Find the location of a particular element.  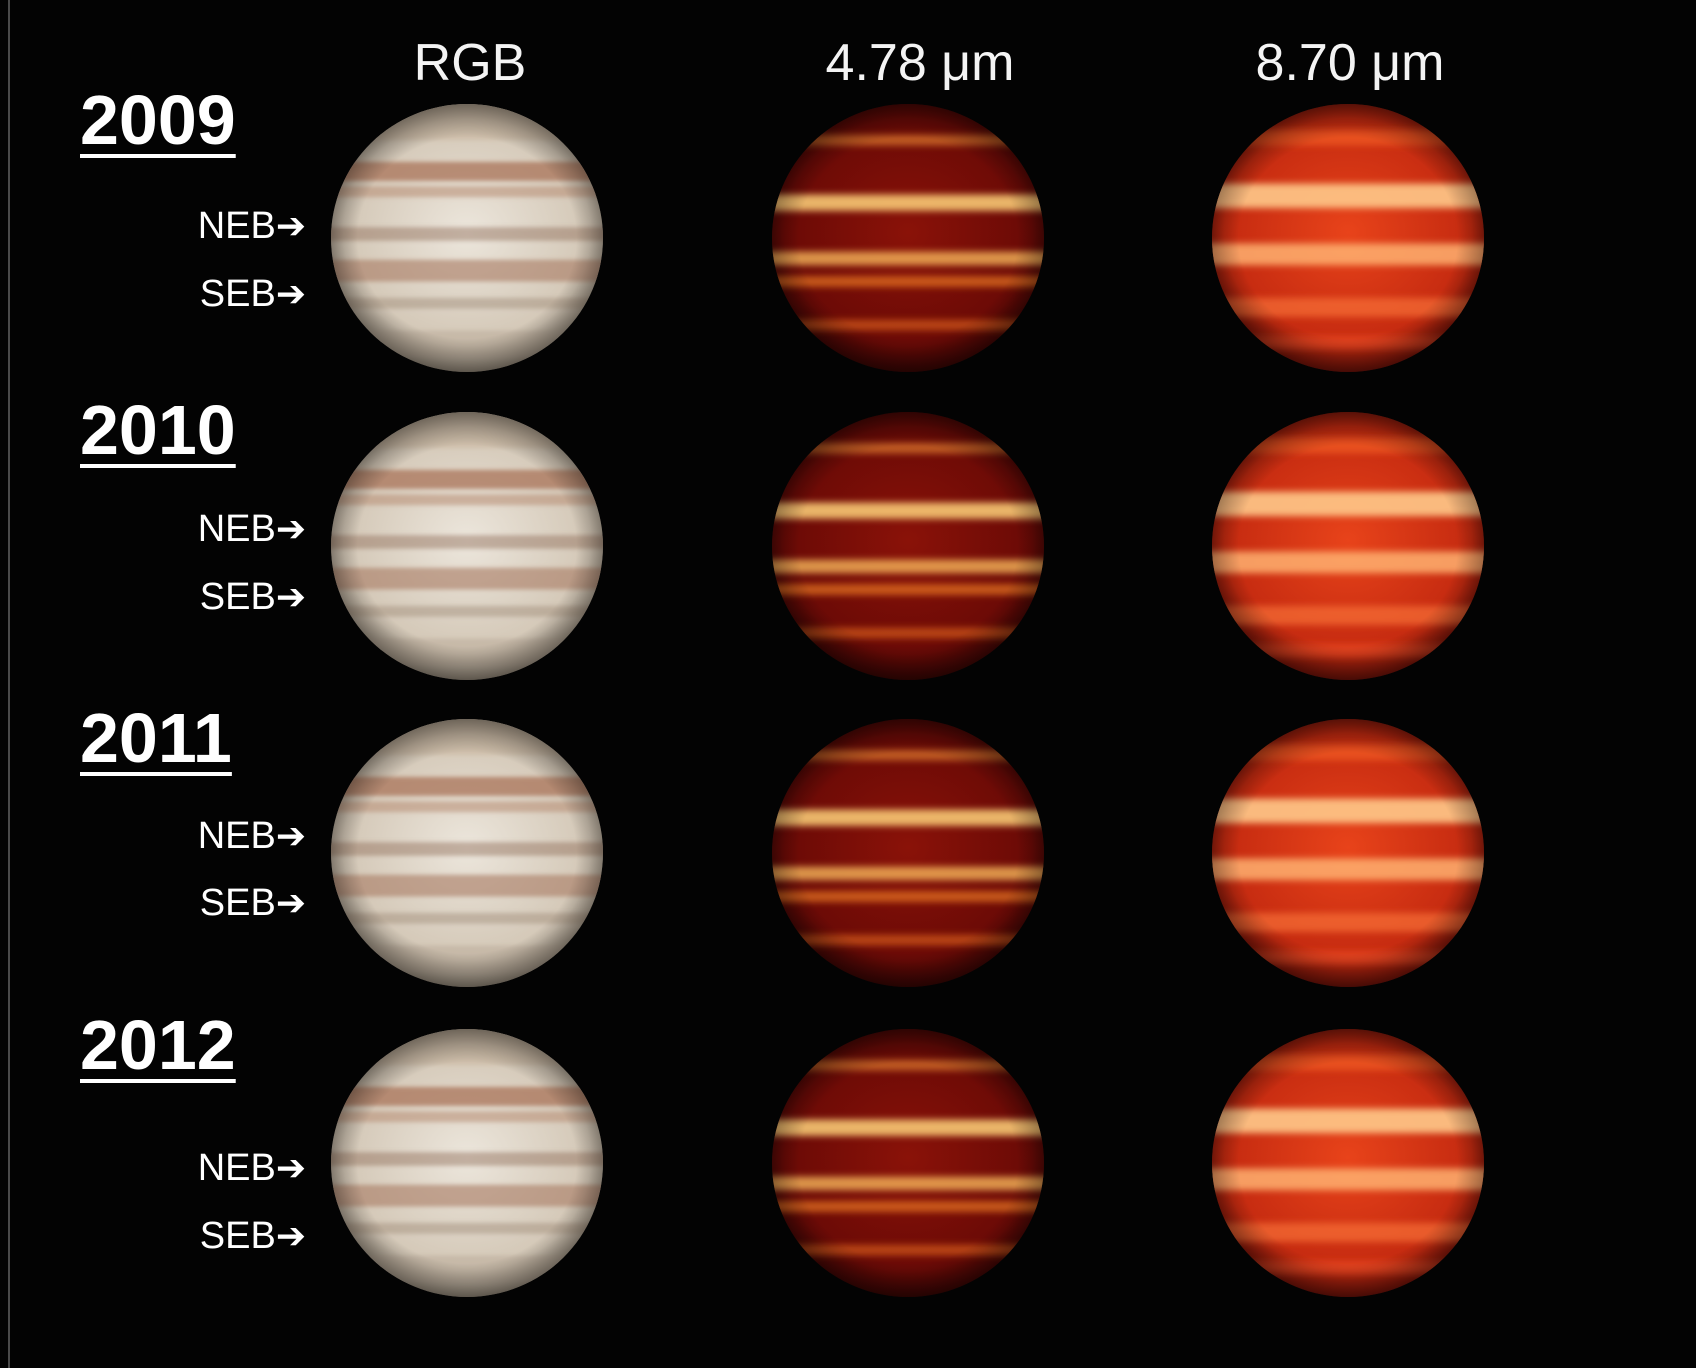

jupiter-8-70um-2010 is located at coordinates (1348, 546).